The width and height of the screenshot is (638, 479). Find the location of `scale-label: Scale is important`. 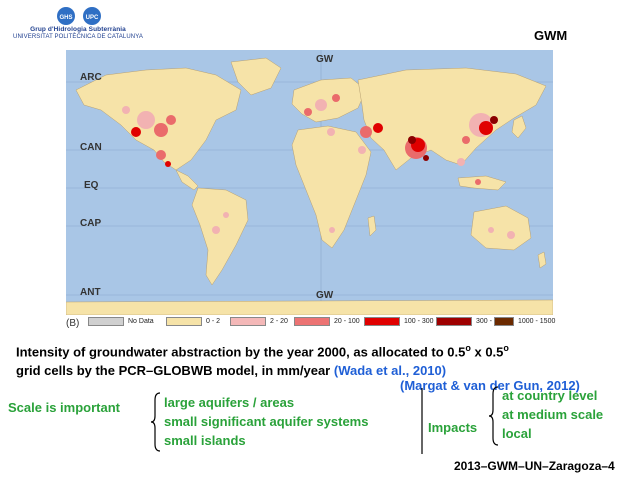

scale-label: Scale is important is located at coordinates (64, 407).